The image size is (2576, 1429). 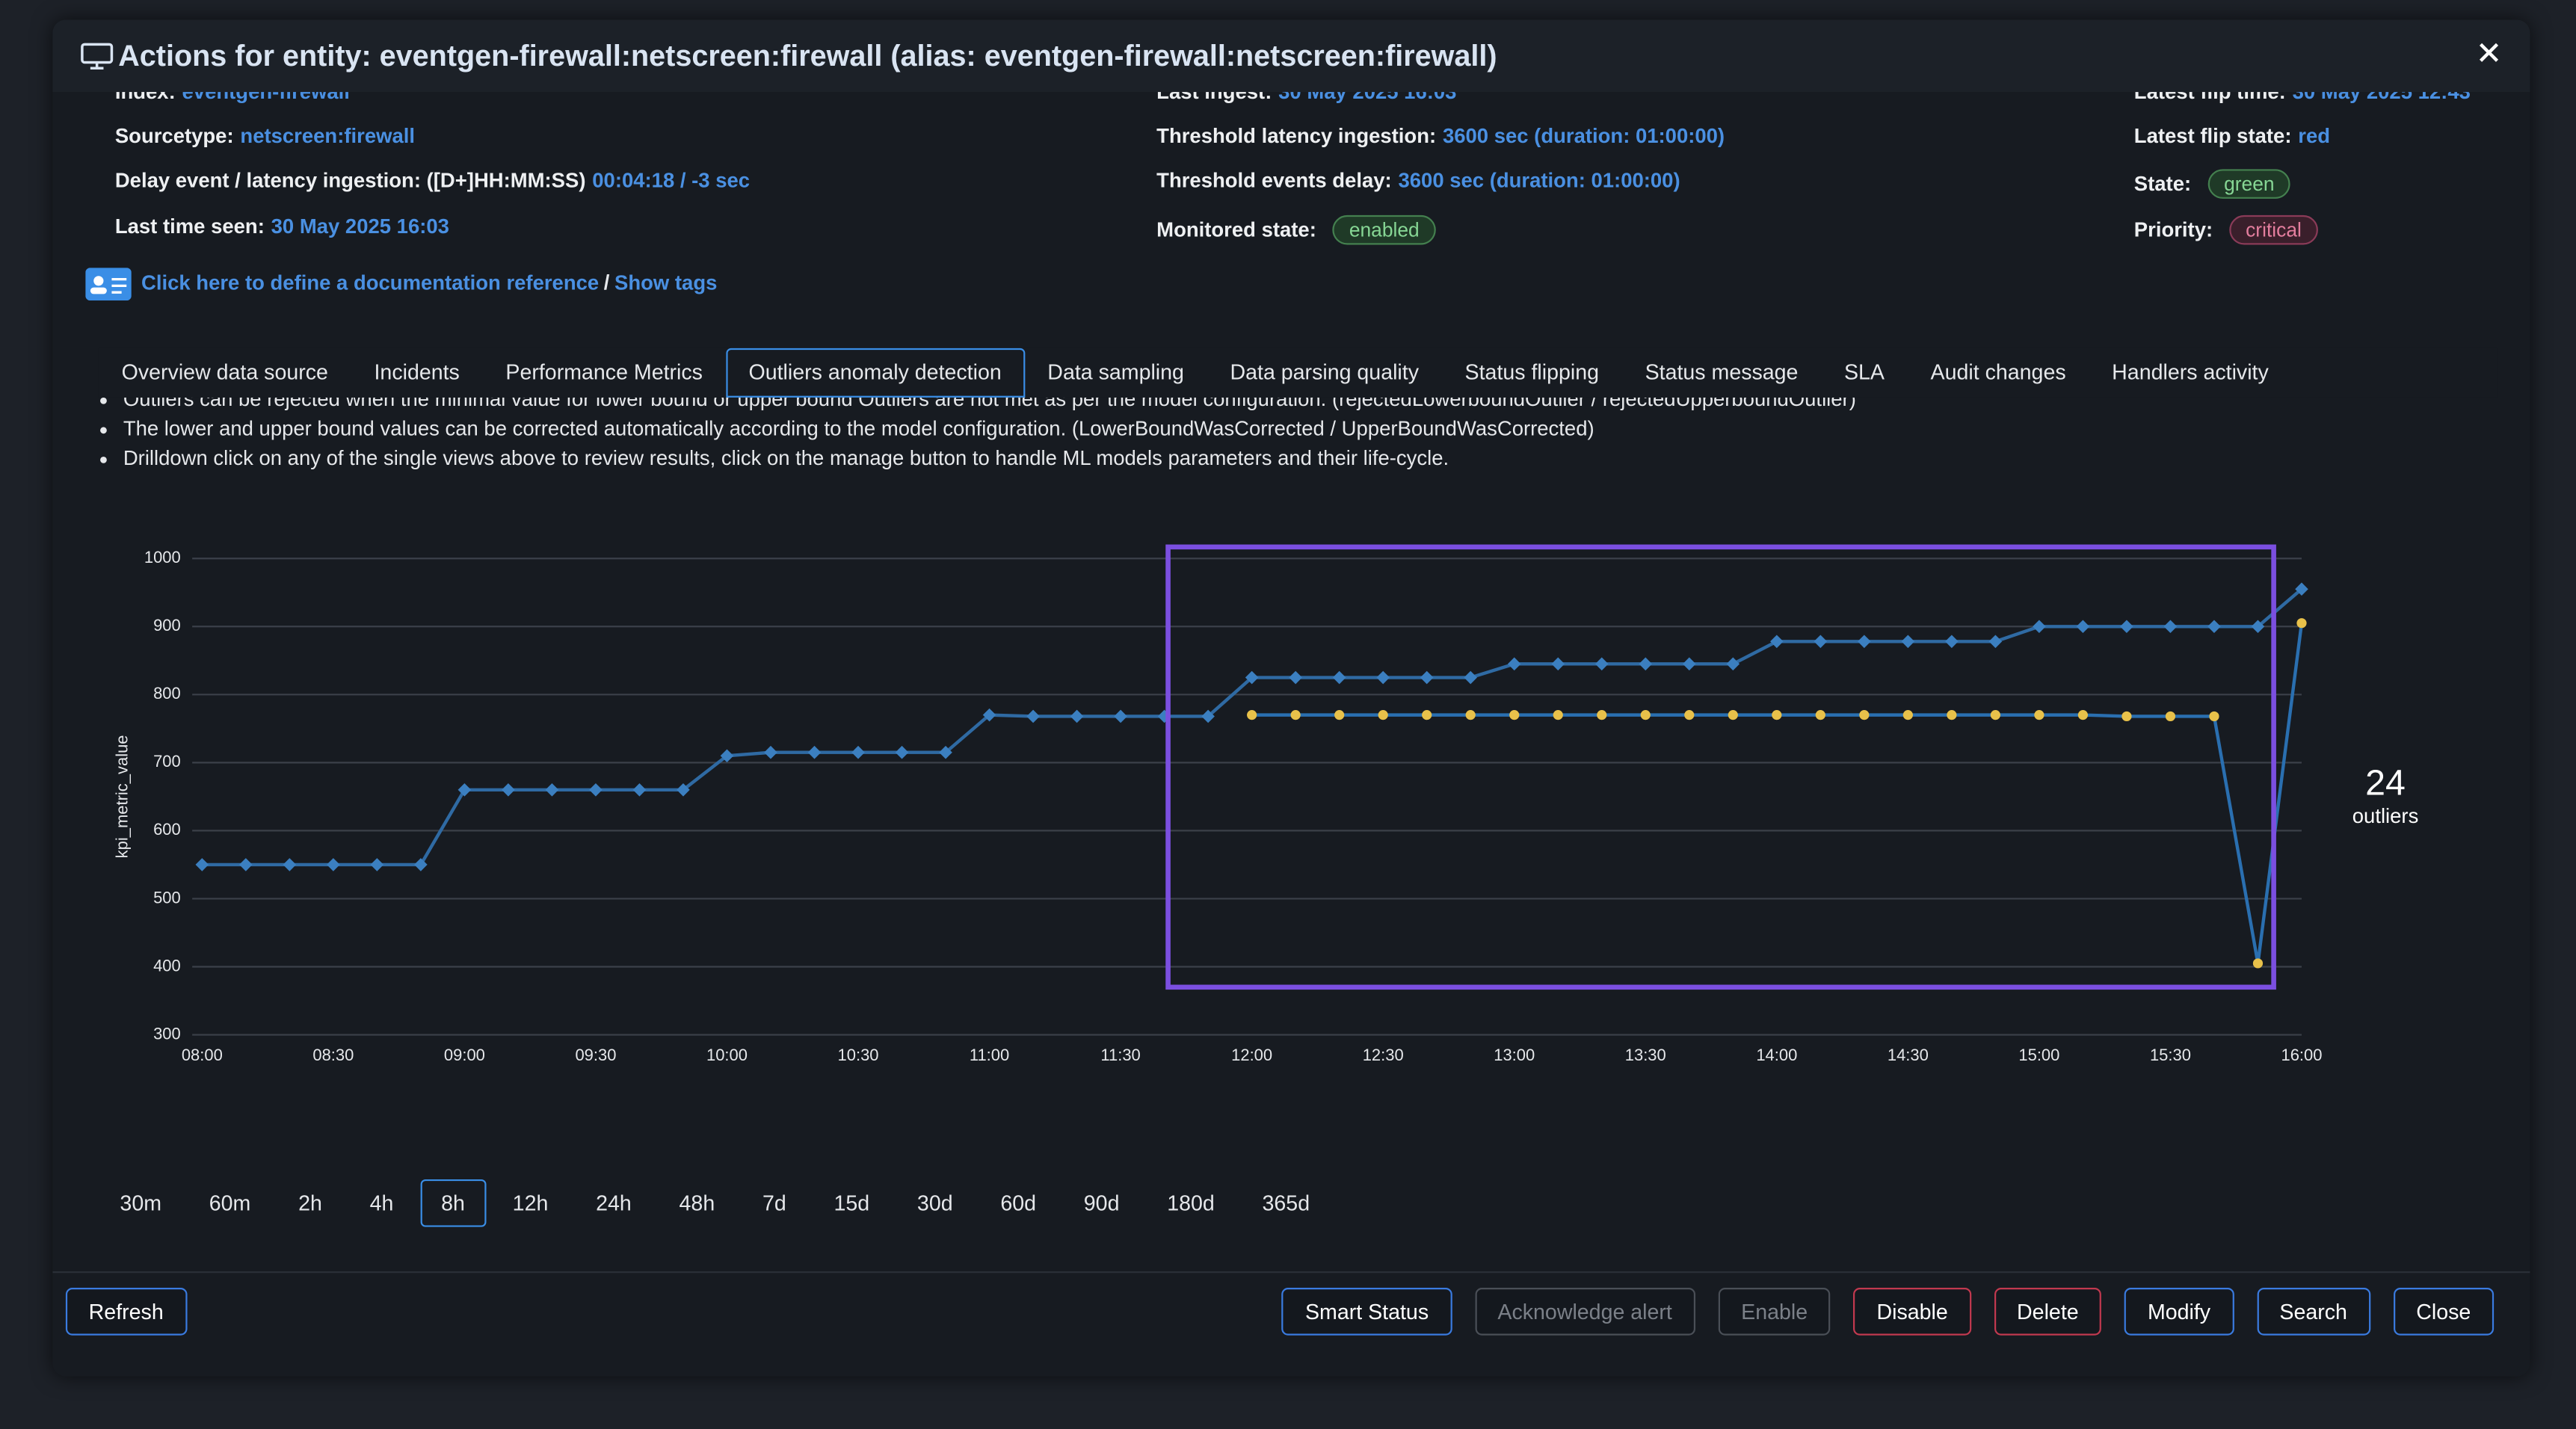 What do you see at coordinates (108, 284) in the screenshot?
I see `doc-icon` at bounding box center [108, 284].